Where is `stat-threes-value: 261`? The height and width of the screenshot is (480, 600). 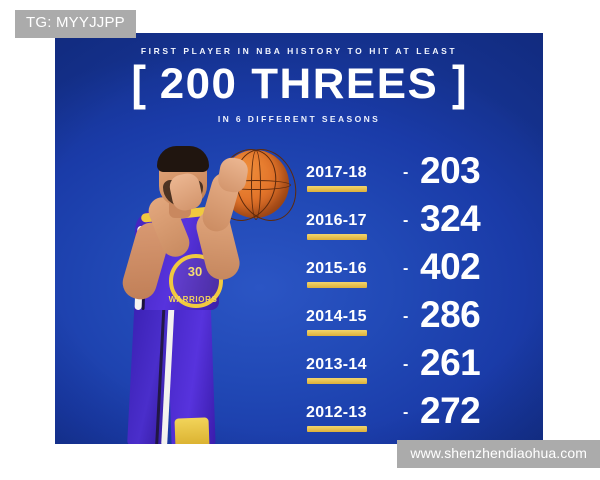 stat-threes-value: 261 is located at coordinates (450, 362).